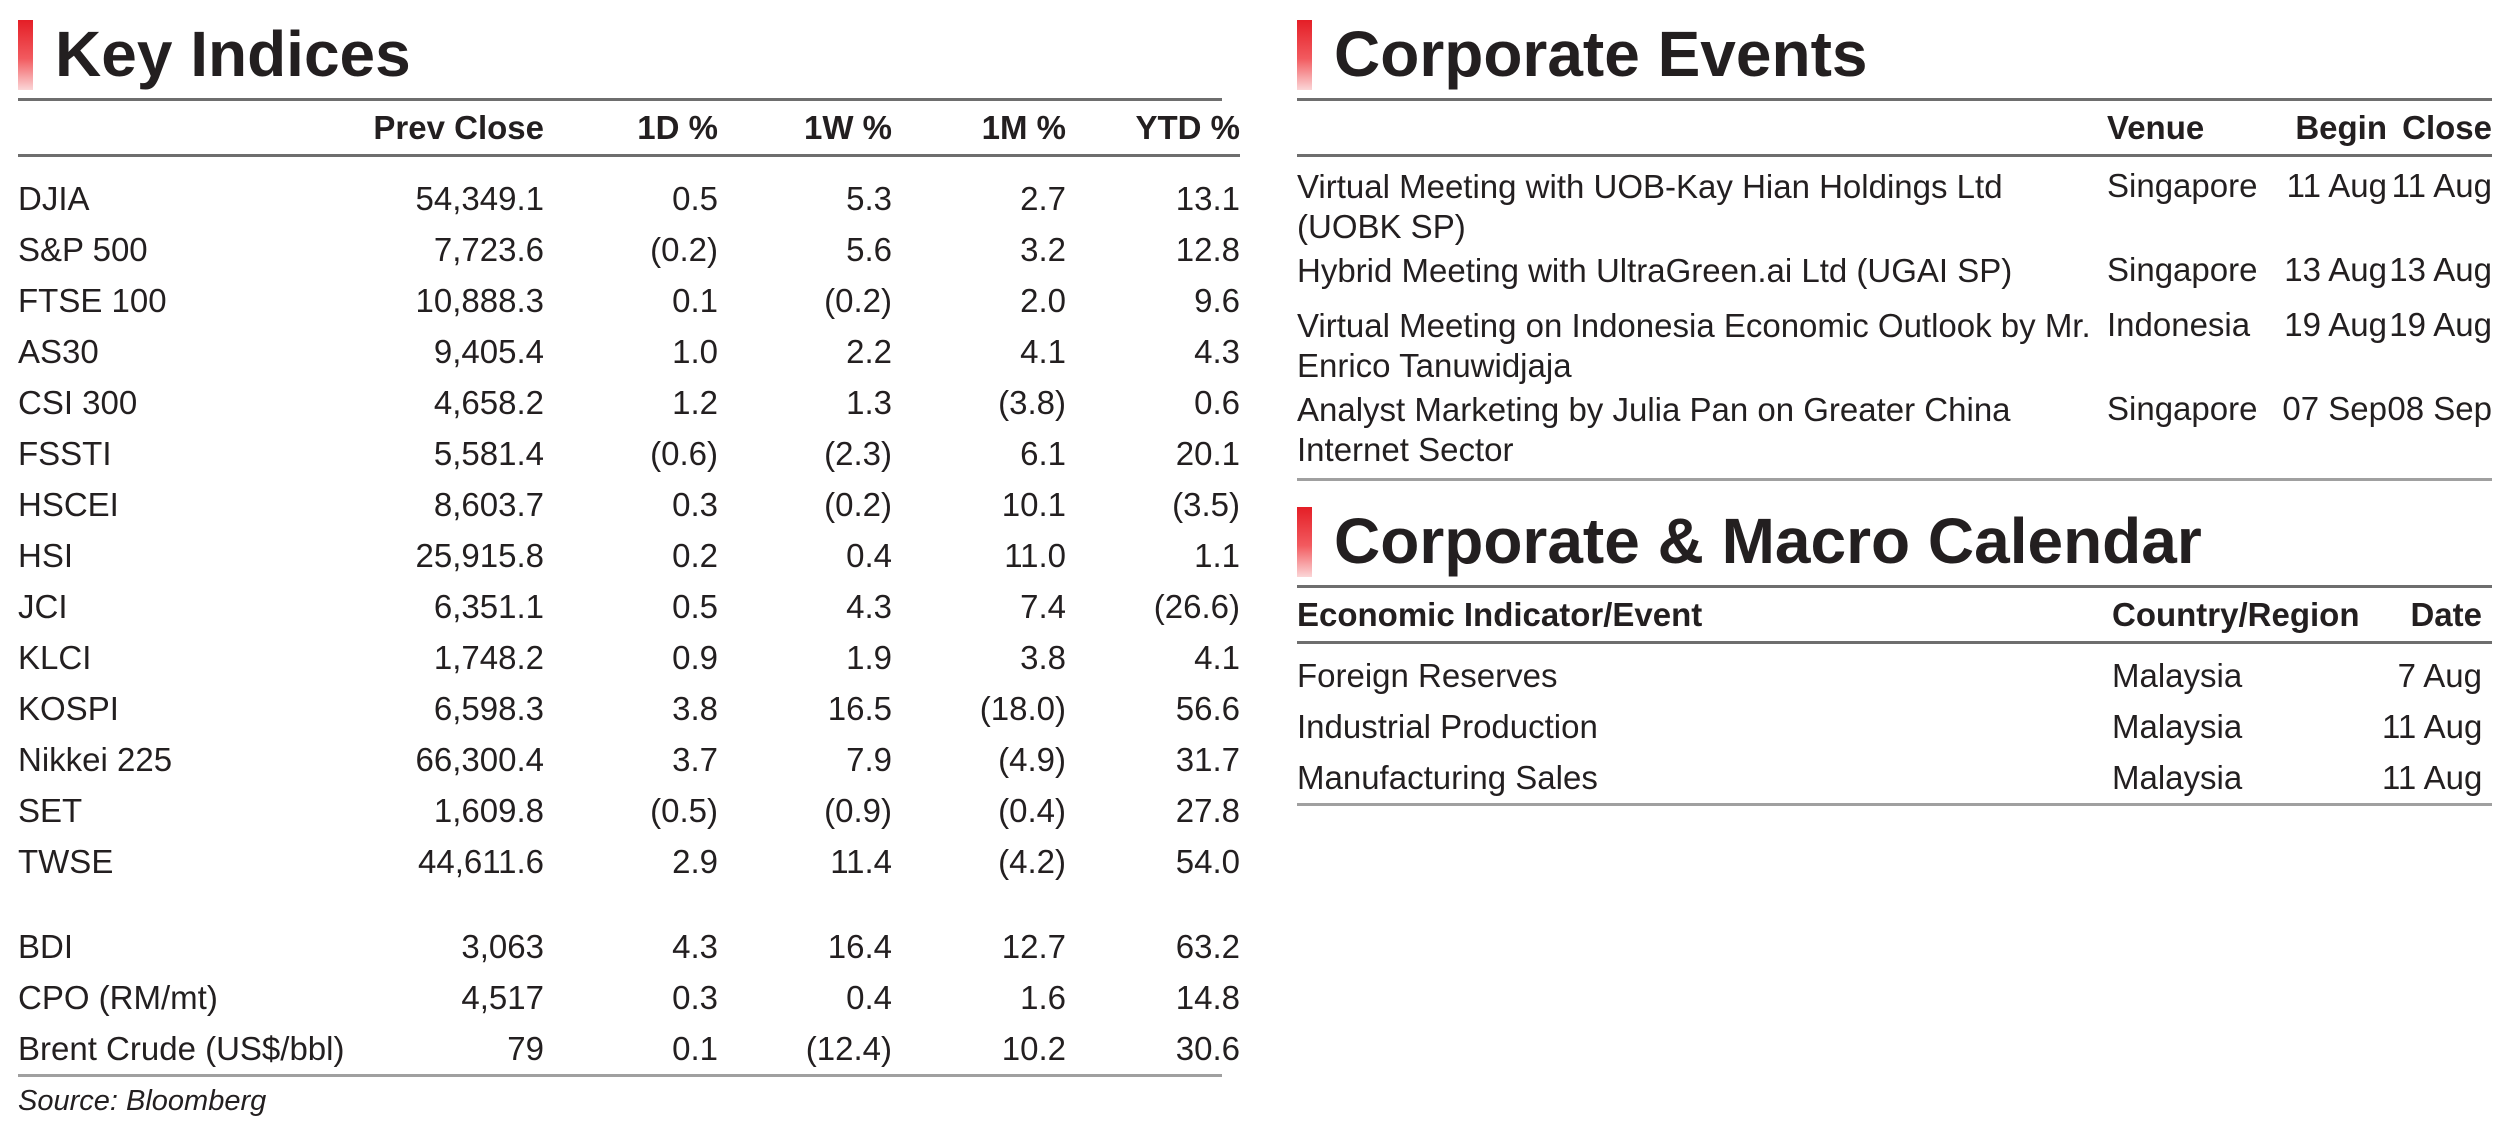  What do you see at coordinates (869, 351) in the screenshot?
I see `change-1w-value: 2.2` at bounding box center [869, 351].